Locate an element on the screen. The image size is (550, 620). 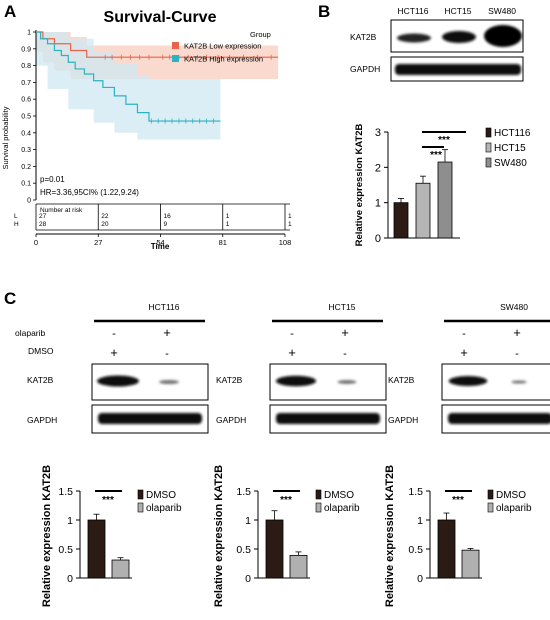
bar-sw480 is located at coordinates (445, 200).